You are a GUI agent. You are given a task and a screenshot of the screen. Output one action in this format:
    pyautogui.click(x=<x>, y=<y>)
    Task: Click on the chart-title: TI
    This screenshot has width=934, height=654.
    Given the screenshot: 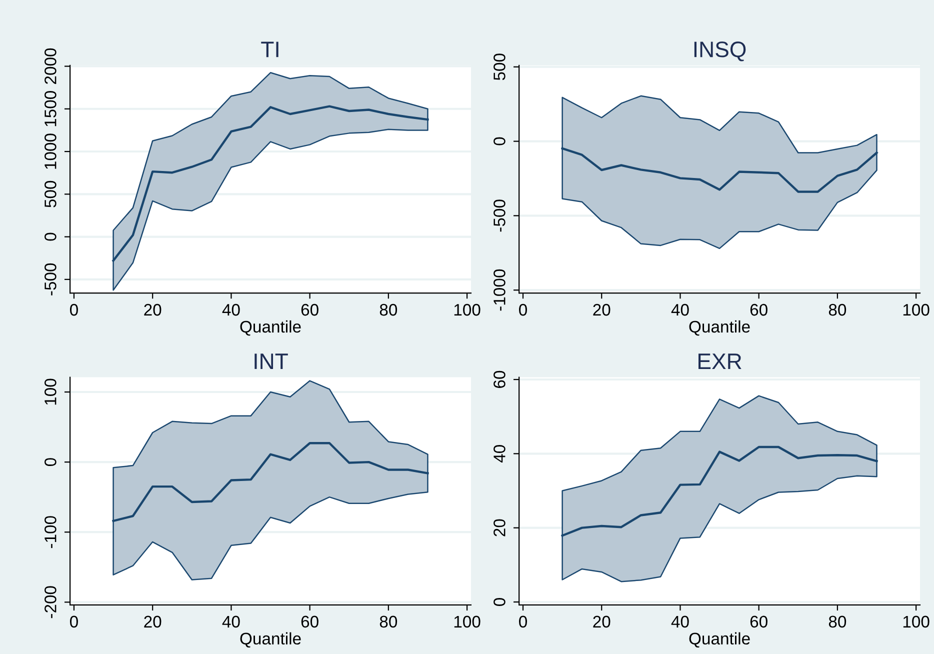 What is the action you would take?
    pyautogui.click(x=269, y=50)
    